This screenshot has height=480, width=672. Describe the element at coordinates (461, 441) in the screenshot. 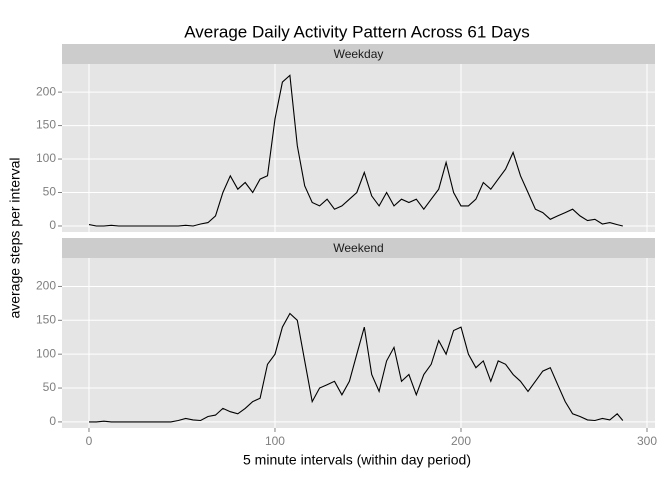

I see `x-tick-label: 200` at that location.